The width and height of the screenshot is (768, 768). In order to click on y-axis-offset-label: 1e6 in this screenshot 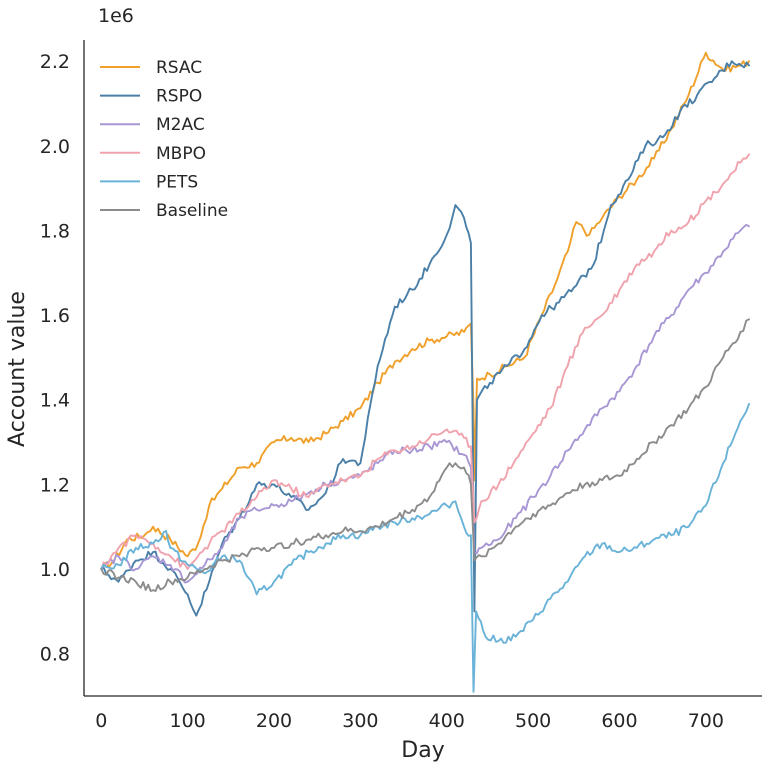, I will do `click(116, 16)`.